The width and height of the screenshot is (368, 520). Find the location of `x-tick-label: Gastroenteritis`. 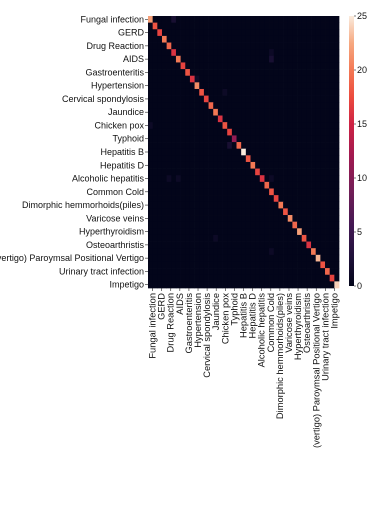

x-tick-label: Gastroenteritis is located at coordinates (189, 323).